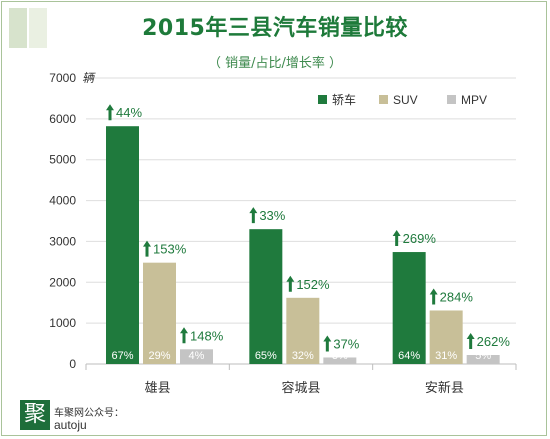 The width and height of the screenshot is (550, 439). I want to click on share-label: 64%, so click(409, 356).